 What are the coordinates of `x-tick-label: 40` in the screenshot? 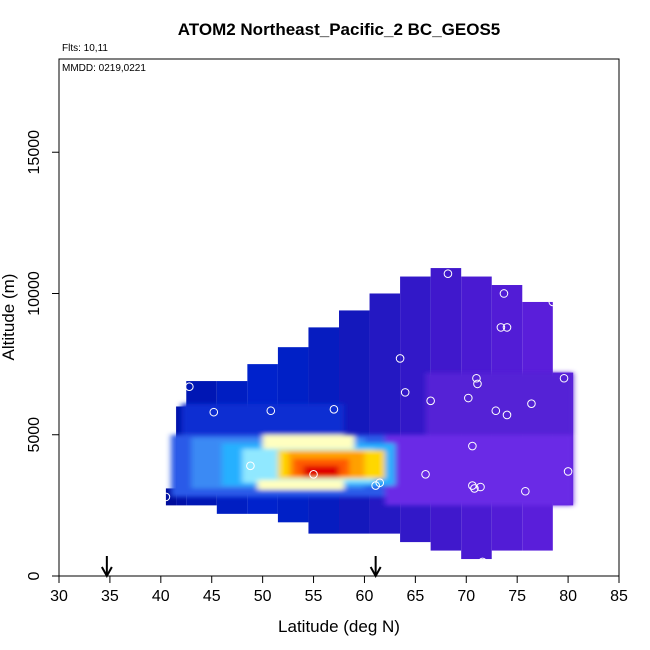 It's located at (161, 596).